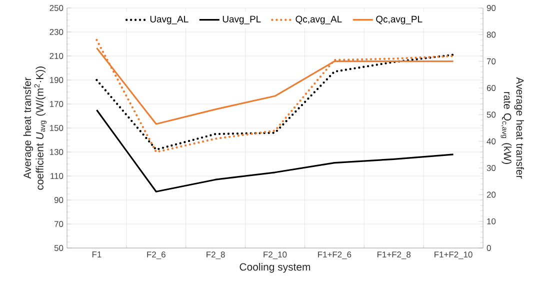 The height and width of the screenshot is (289, 550). I want to click on legend-label: Uavg_PL, so click(241, 20).